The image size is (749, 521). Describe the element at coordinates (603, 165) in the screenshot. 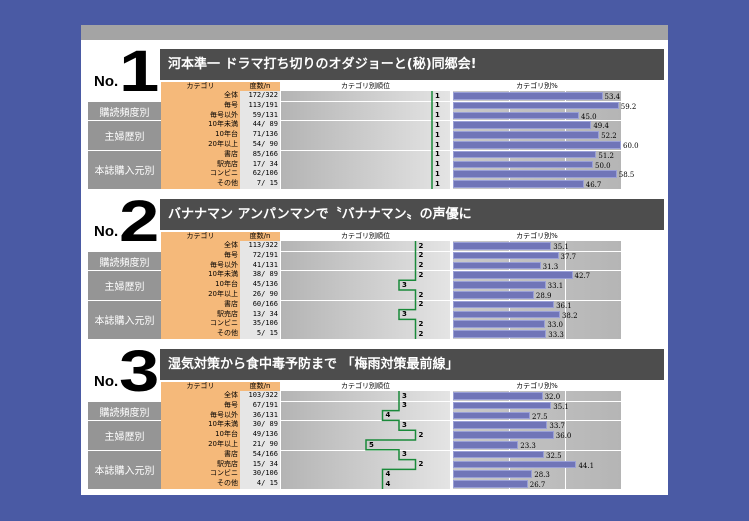

I see `percent-value: 50.0` at that location.